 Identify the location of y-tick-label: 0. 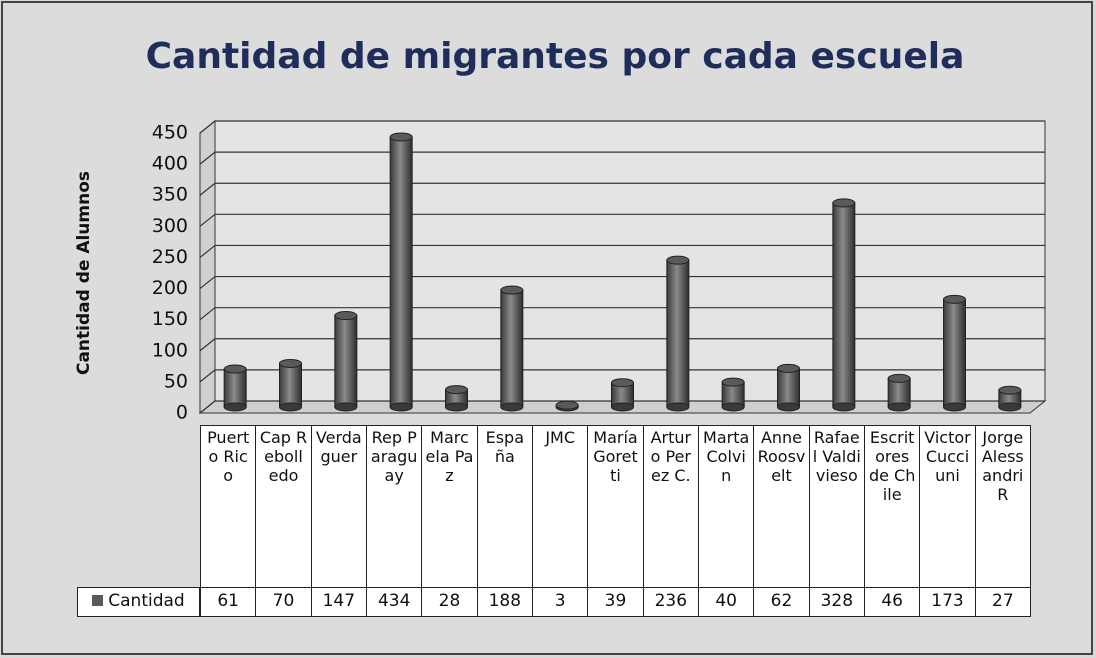
(182, 413).